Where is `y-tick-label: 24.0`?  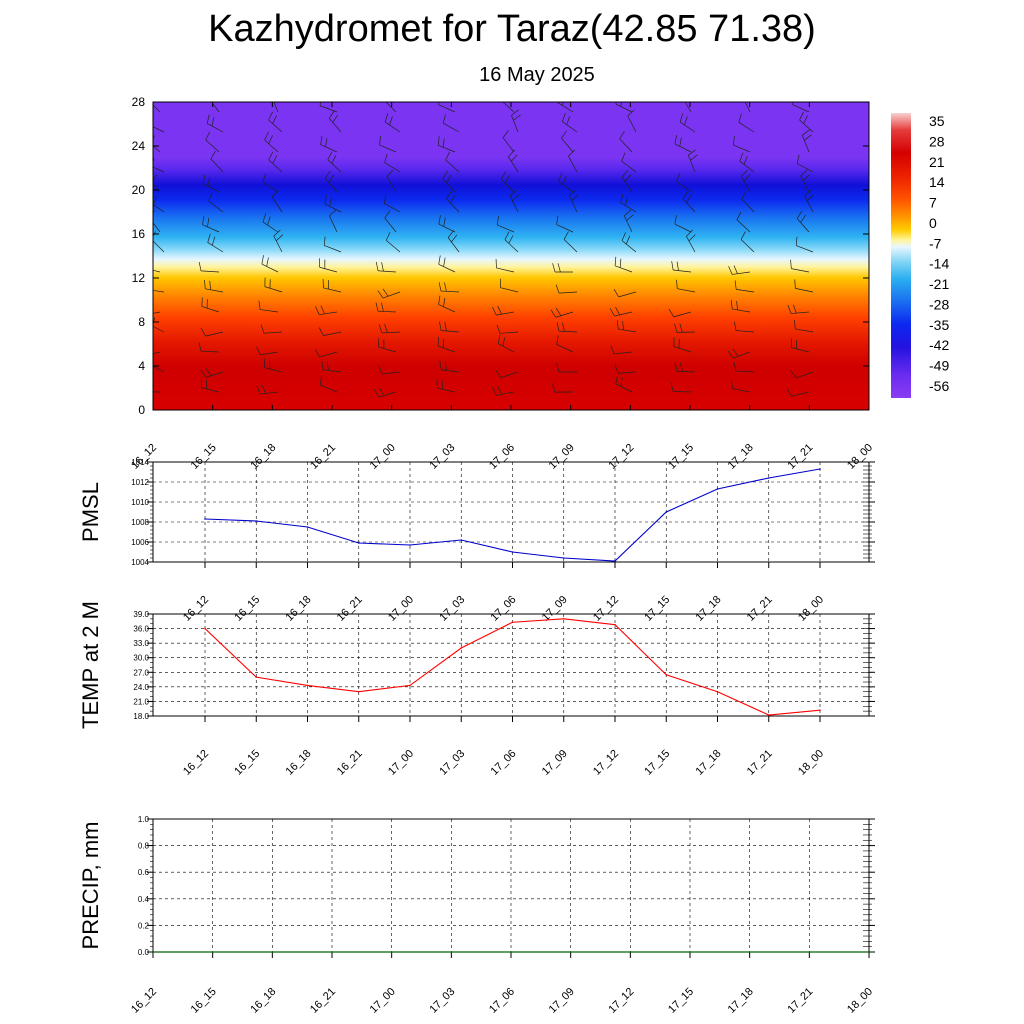
y-tick-label: 24.0 is located at coordinates (141, 687).